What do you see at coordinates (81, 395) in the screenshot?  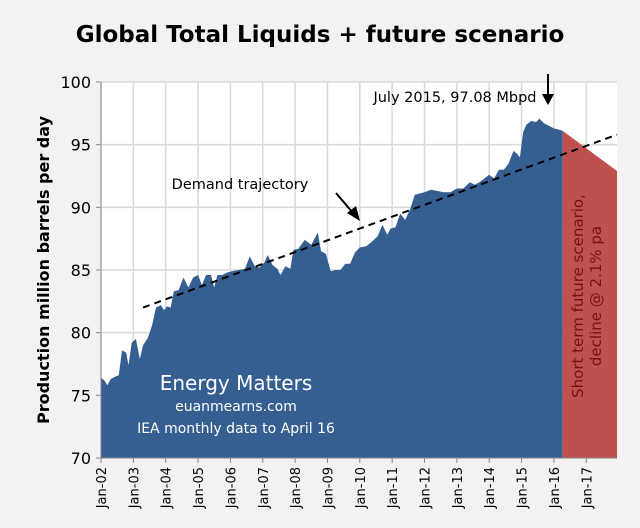 I see `y-tick-label: 75` at bounding box center [81, 395].